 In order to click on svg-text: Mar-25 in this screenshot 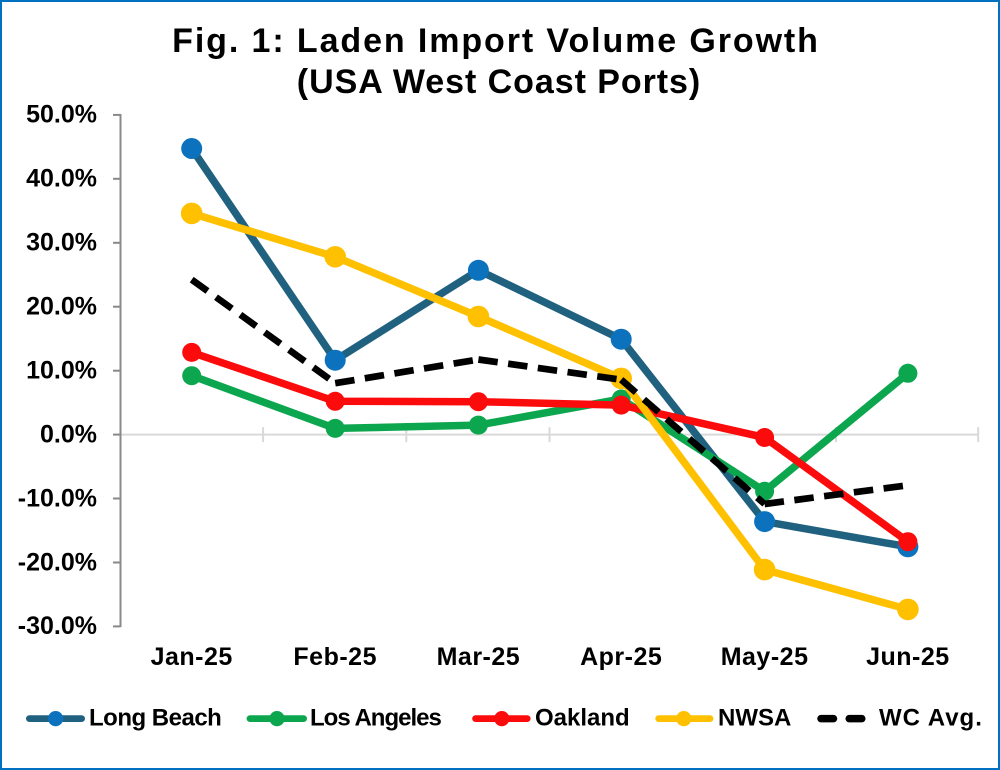, I will do `click(479, 657)`.